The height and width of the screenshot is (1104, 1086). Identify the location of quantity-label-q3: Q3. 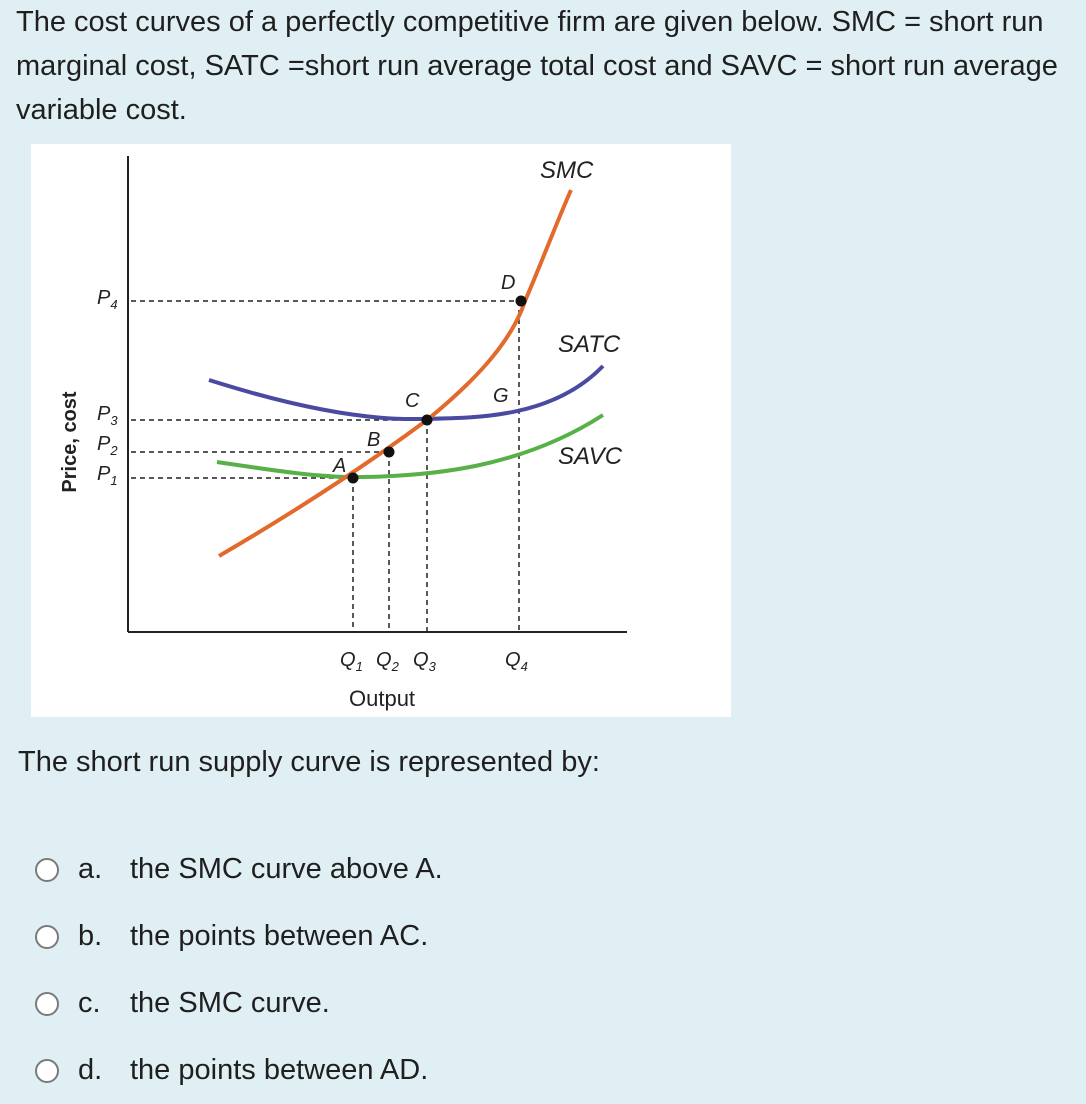
(425, 661).